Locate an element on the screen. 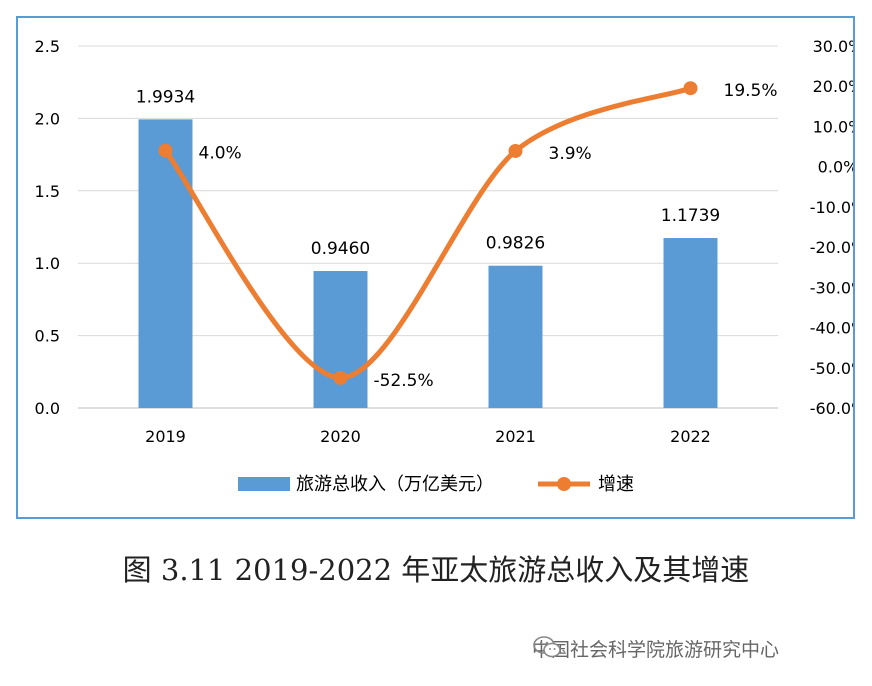  legend: 旅游总收入（万亿美元） 增速 is located at coordinates (436, 484).